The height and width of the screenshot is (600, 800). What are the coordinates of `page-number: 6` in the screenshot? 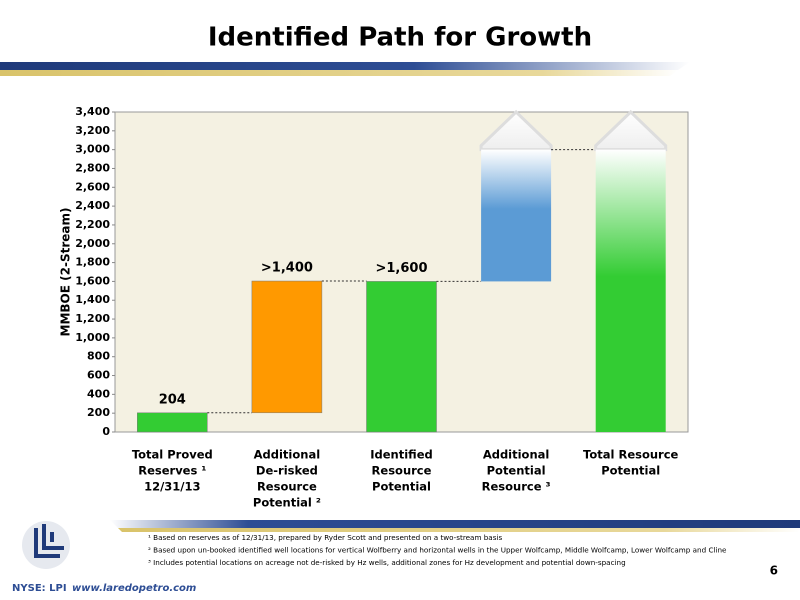 It's located at (774, 571).